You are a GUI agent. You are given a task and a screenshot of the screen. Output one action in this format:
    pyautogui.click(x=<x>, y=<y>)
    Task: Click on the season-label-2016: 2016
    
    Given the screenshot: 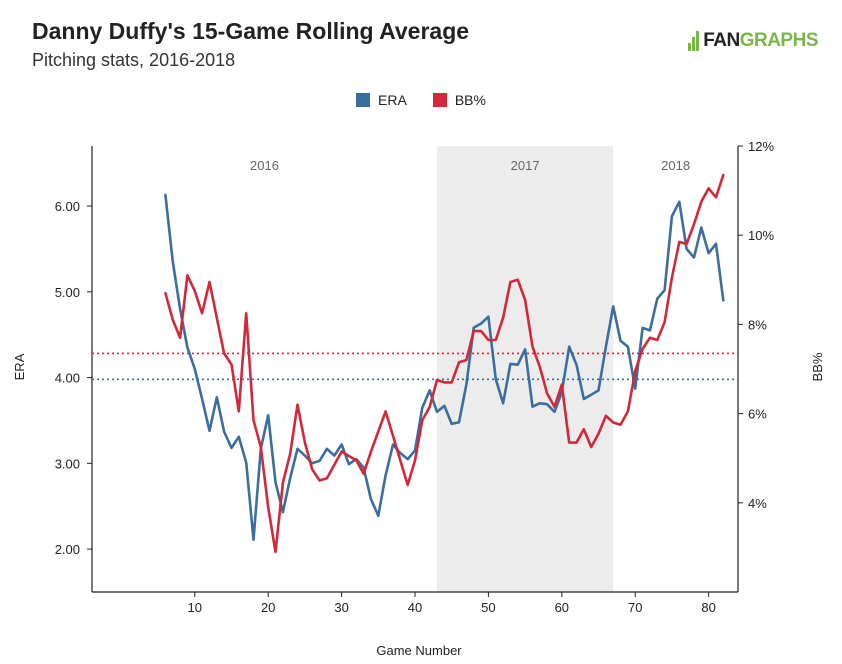 What is the action you would take?
    pyautogui.click(x=264, y=165)
    